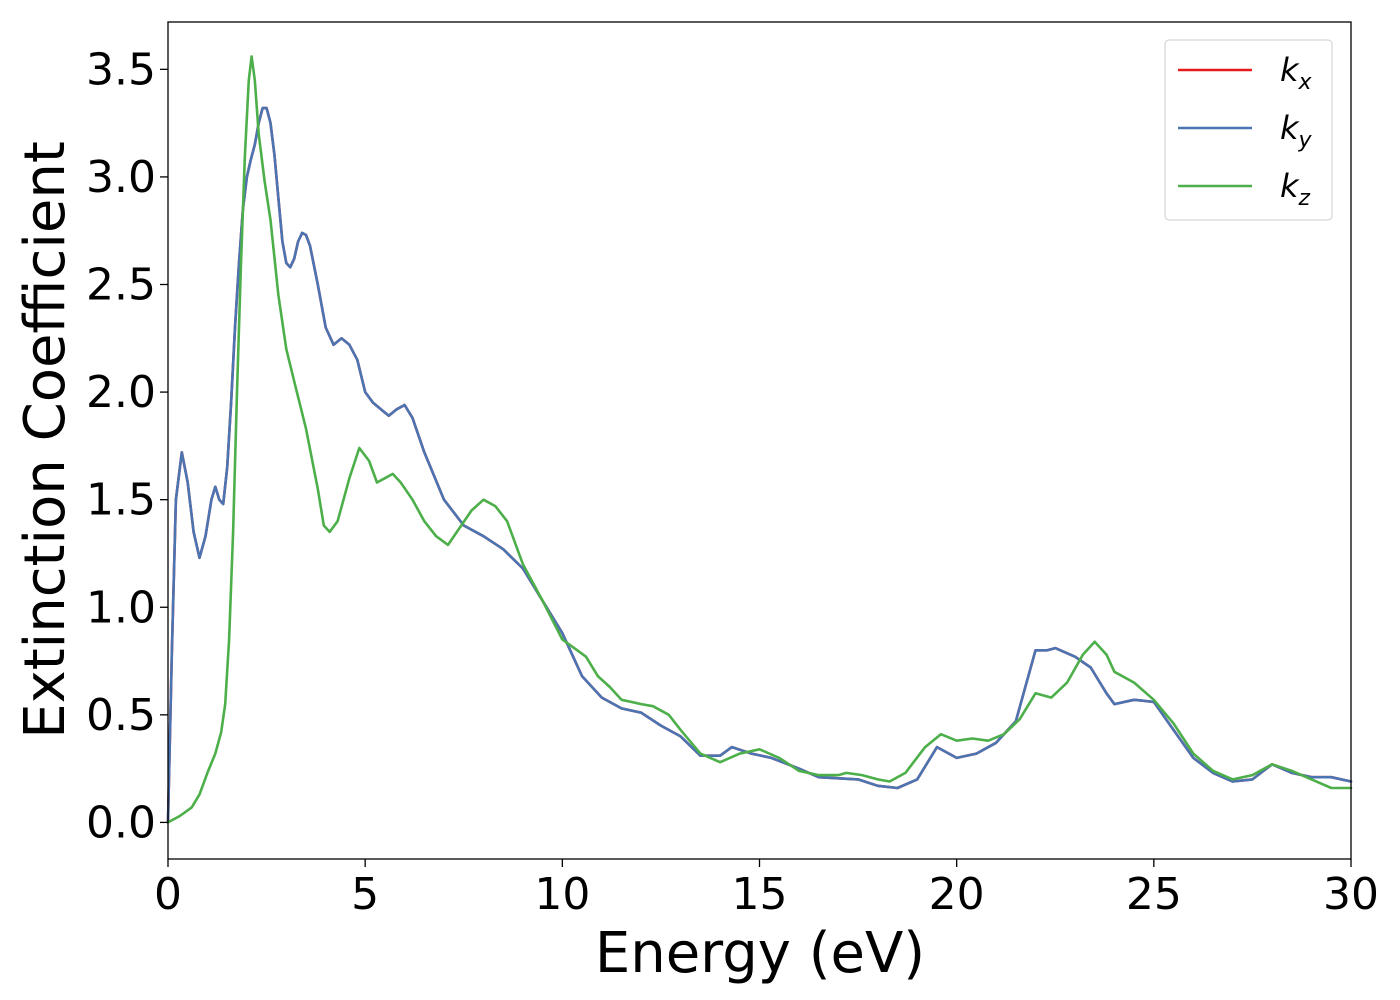 The width and height of the screenshot is (1400, 1000). Describe the element at coordinates (1305, 140) in the screenshot. I see `legend-label-subscript: y` at that location.